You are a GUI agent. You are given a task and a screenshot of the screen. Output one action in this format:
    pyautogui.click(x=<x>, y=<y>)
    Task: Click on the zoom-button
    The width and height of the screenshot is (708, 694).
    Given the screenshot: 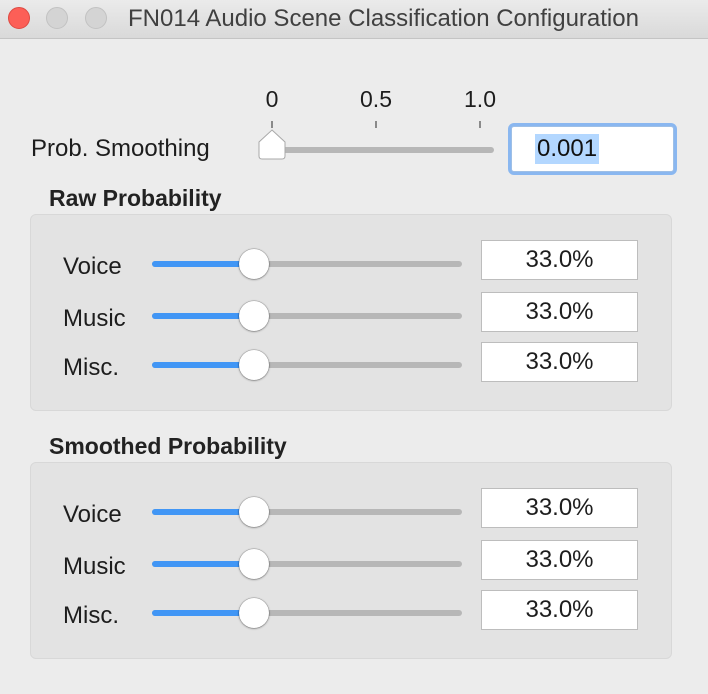 What is the action you would take?
    pyautogui.click(x=96, y=18)
    